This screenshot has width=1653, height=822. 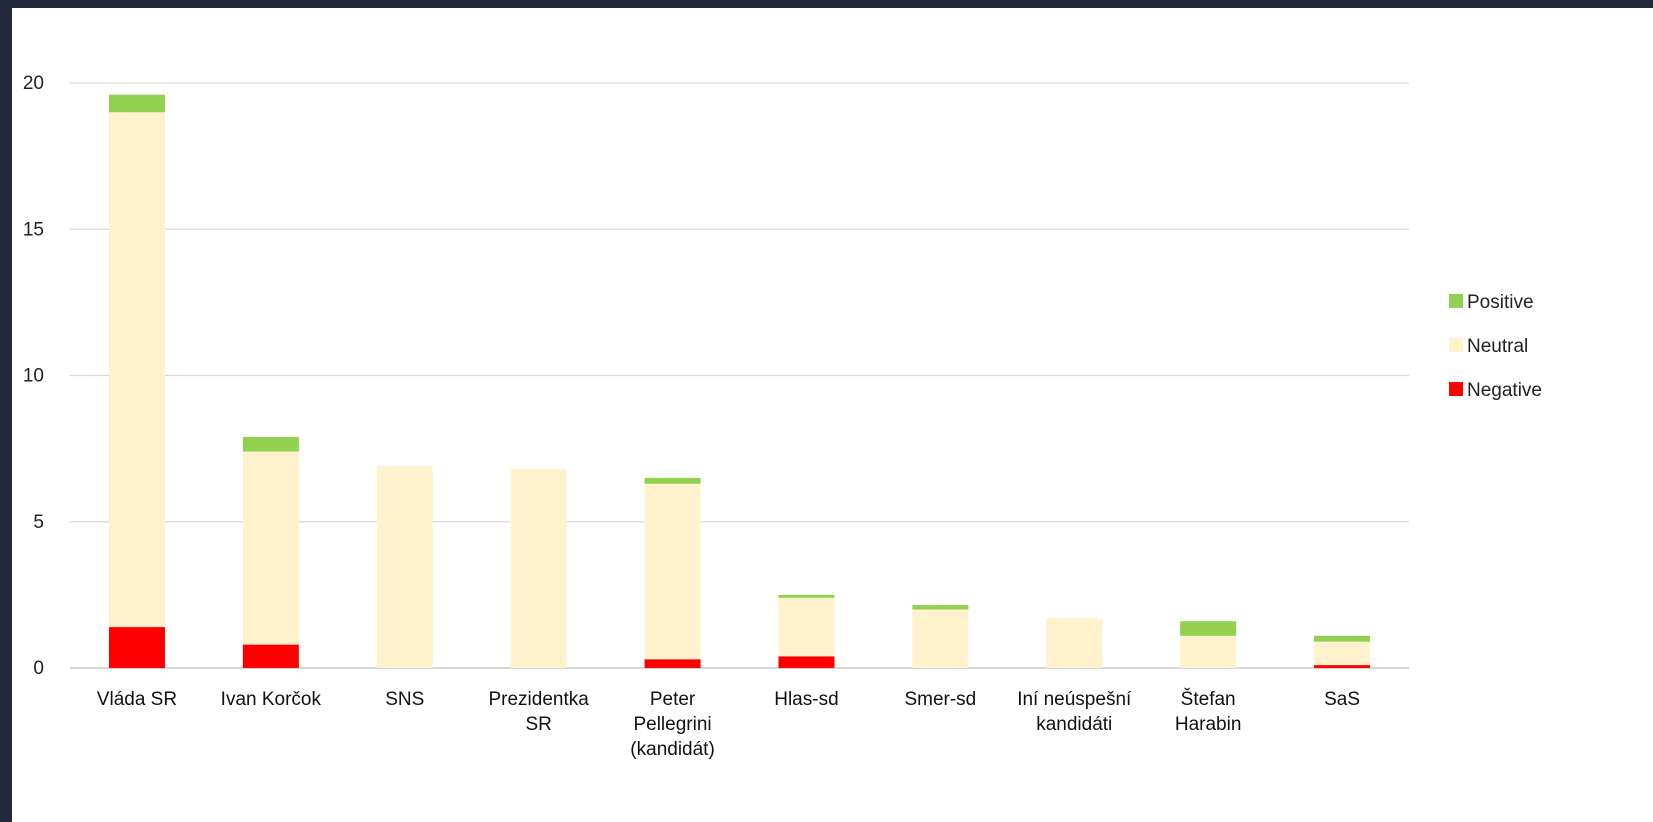 I want to click on x-category-label: Prezidentka SR, so click(x=538, y=712).